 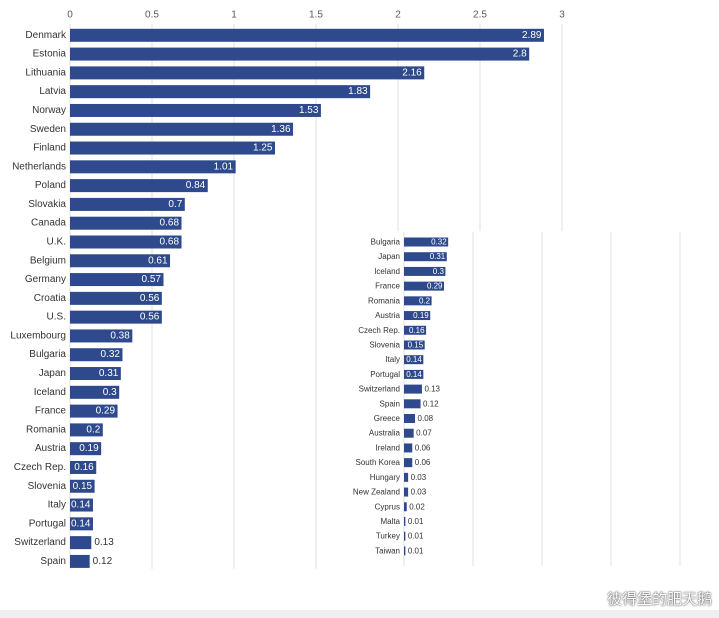 What do you see at coordinates (48, 129) in the screenshot?
I see `category-label: Sweden` at bounding box center [48, 129].